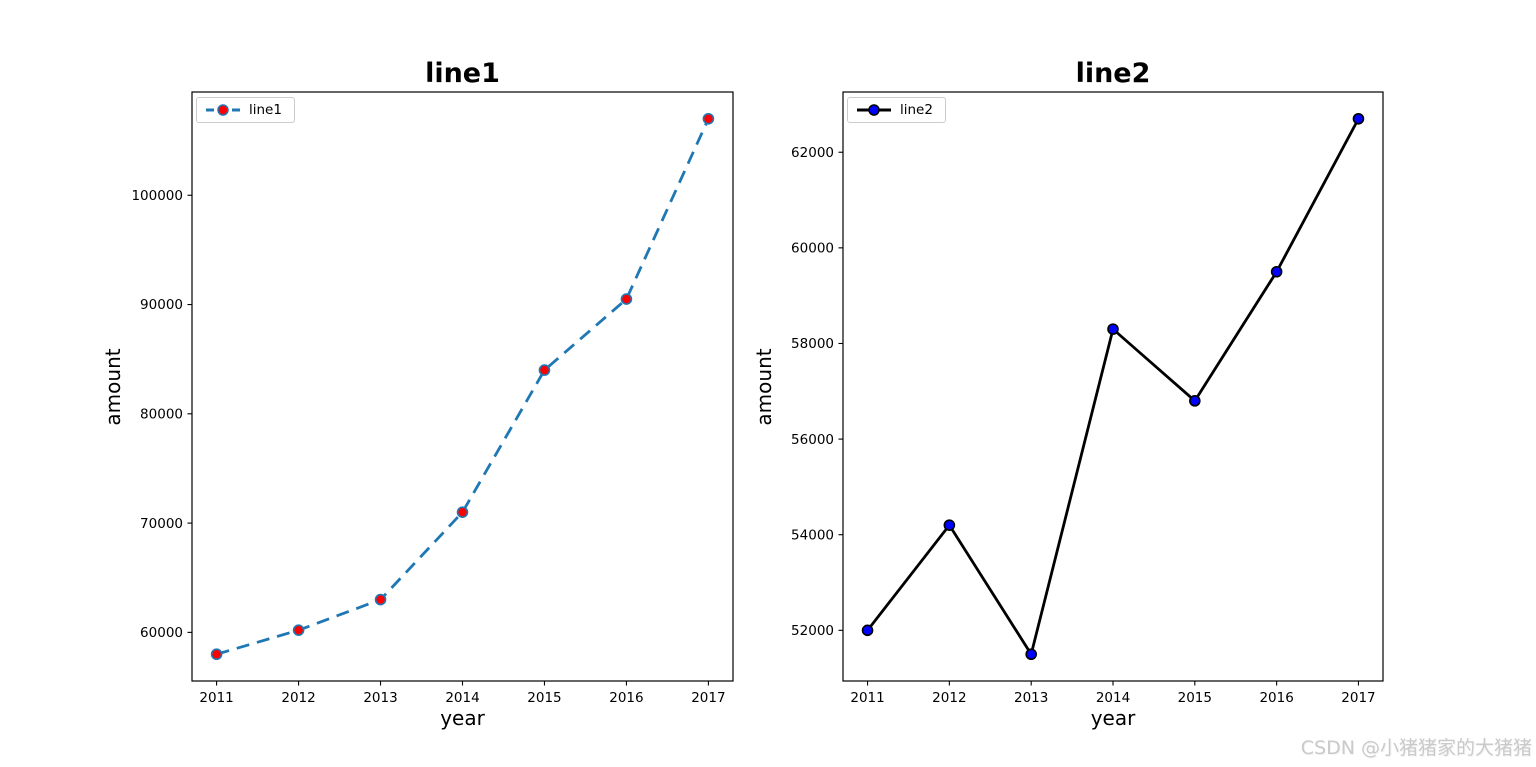  Describe the element at coordinates (462, 73) in the screenshot. I see `chart1-title: line1` at that location.